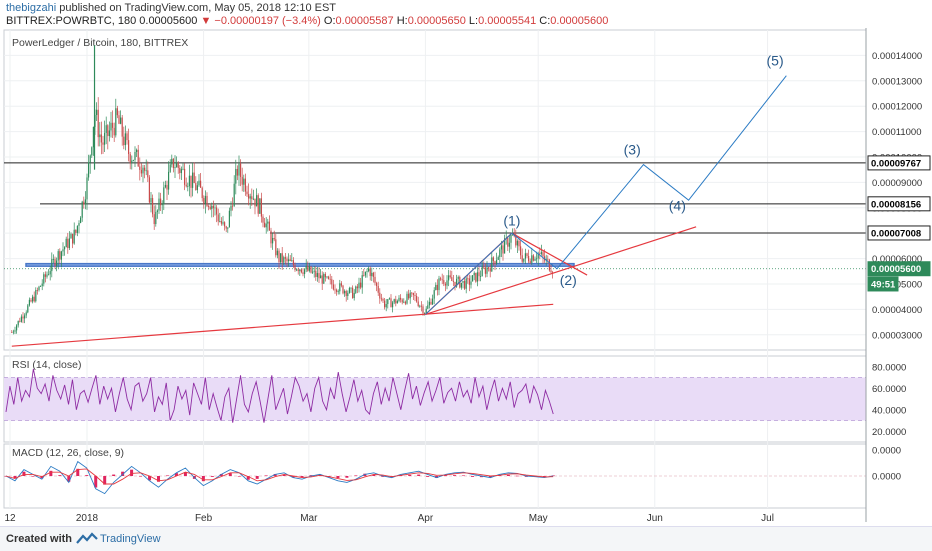 Image resolution: width=932 pixels, height=551 pixels. I want to click on wave-label: (2), so click(568, 280).